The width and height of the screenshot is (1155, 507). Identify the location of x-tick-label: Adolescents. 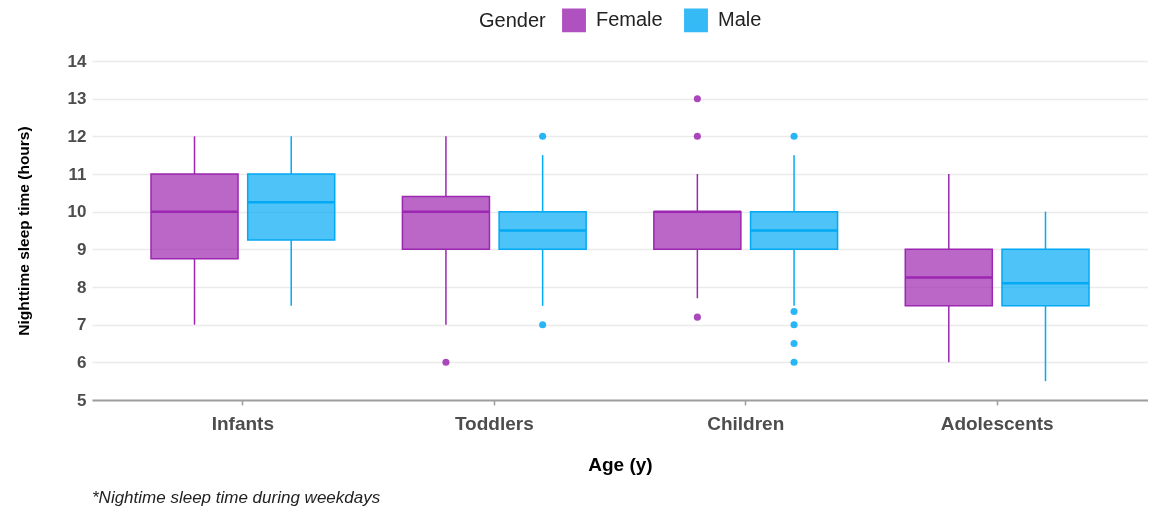
(997, 423).